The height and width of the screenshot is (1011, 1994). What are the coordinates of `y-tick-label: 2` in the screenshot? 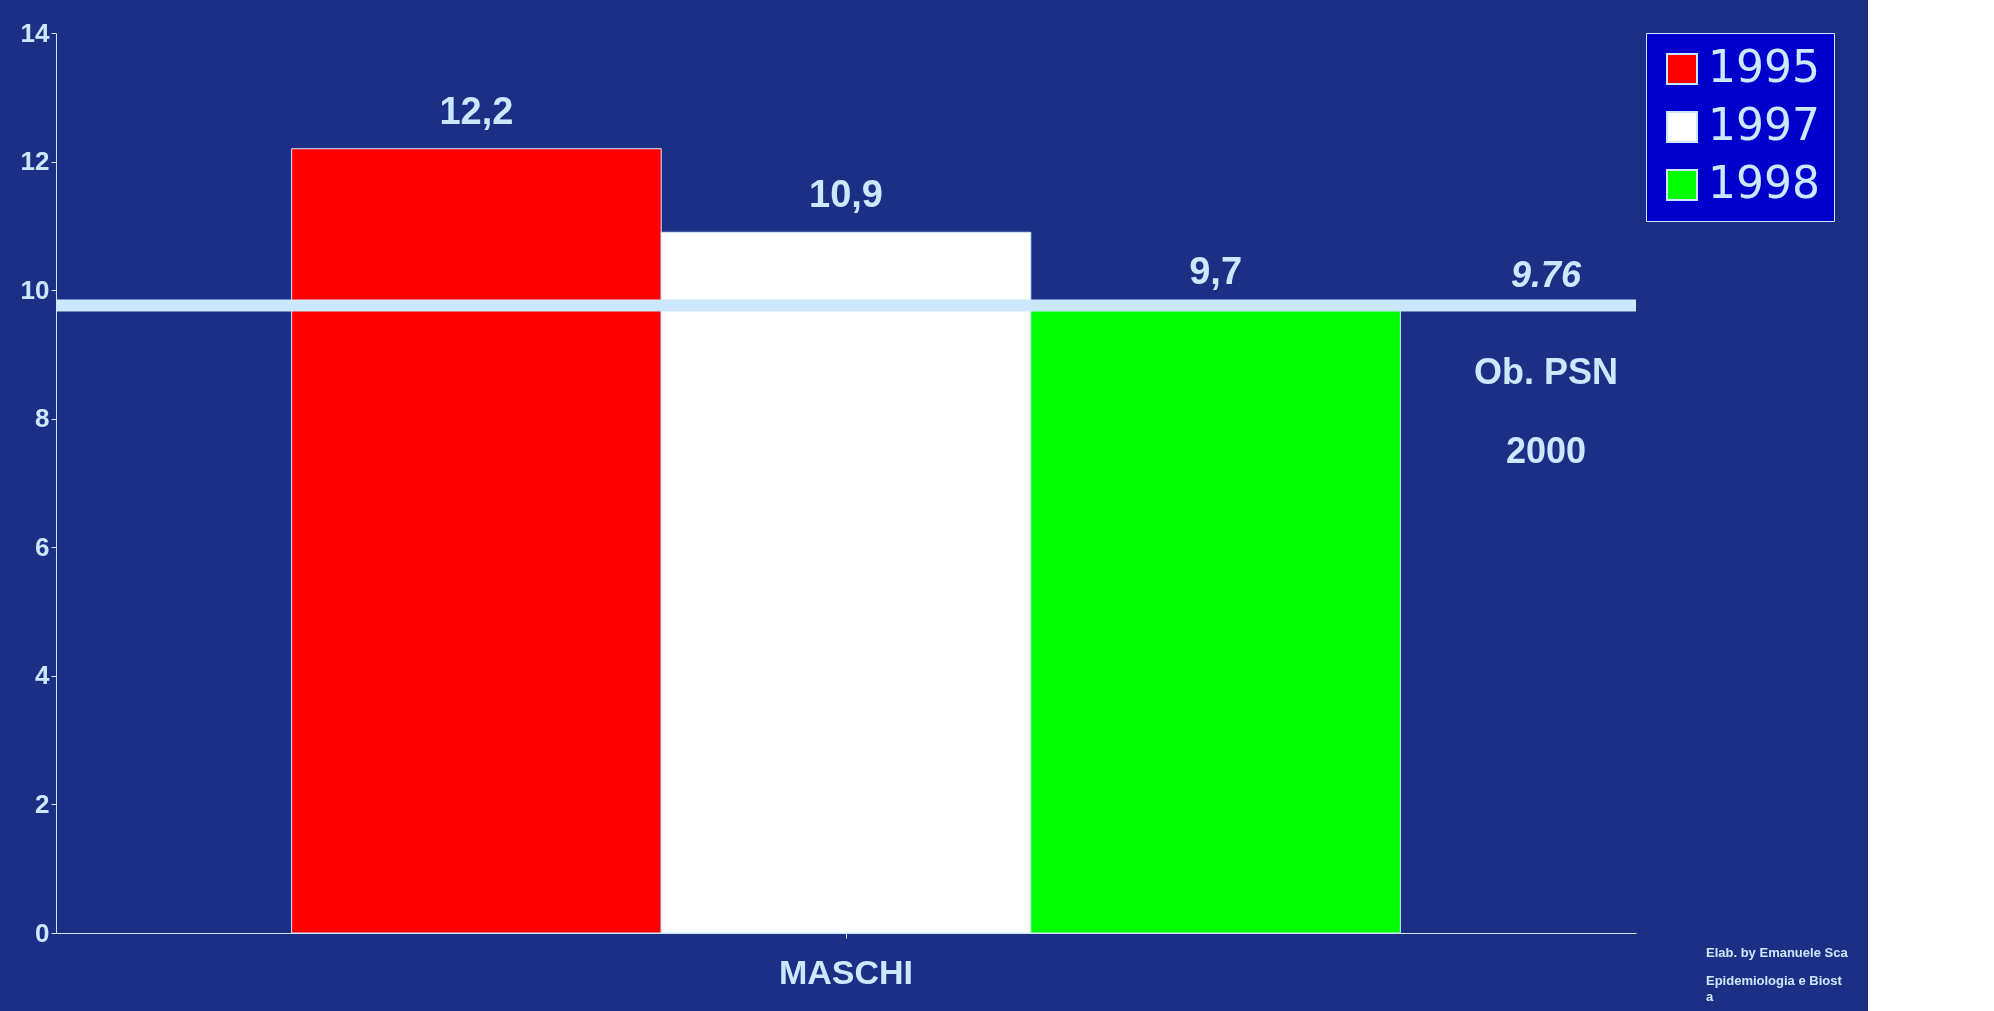 It's located at (42, 803).